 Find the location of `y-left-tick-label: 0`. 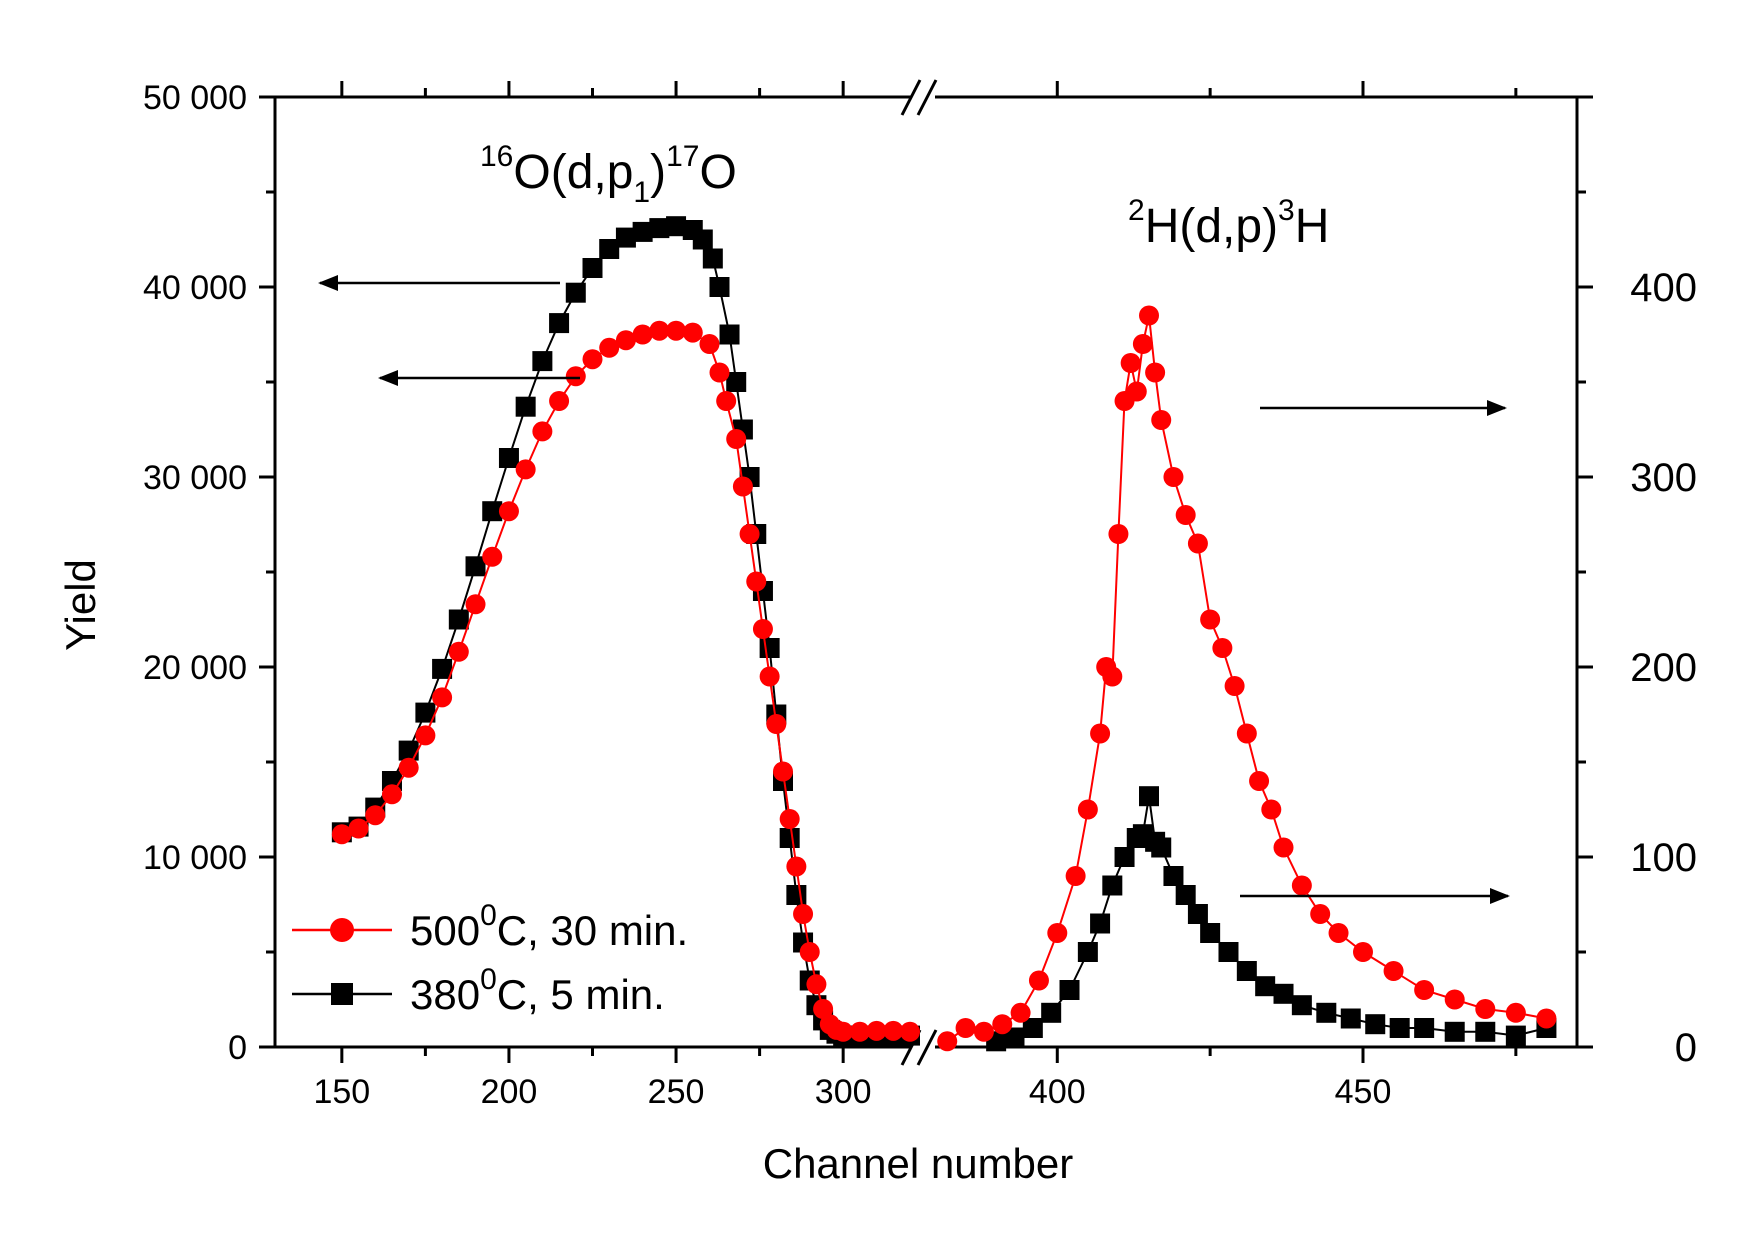

y-left-tick-label: 0 is located at coordinates (237, 1048).